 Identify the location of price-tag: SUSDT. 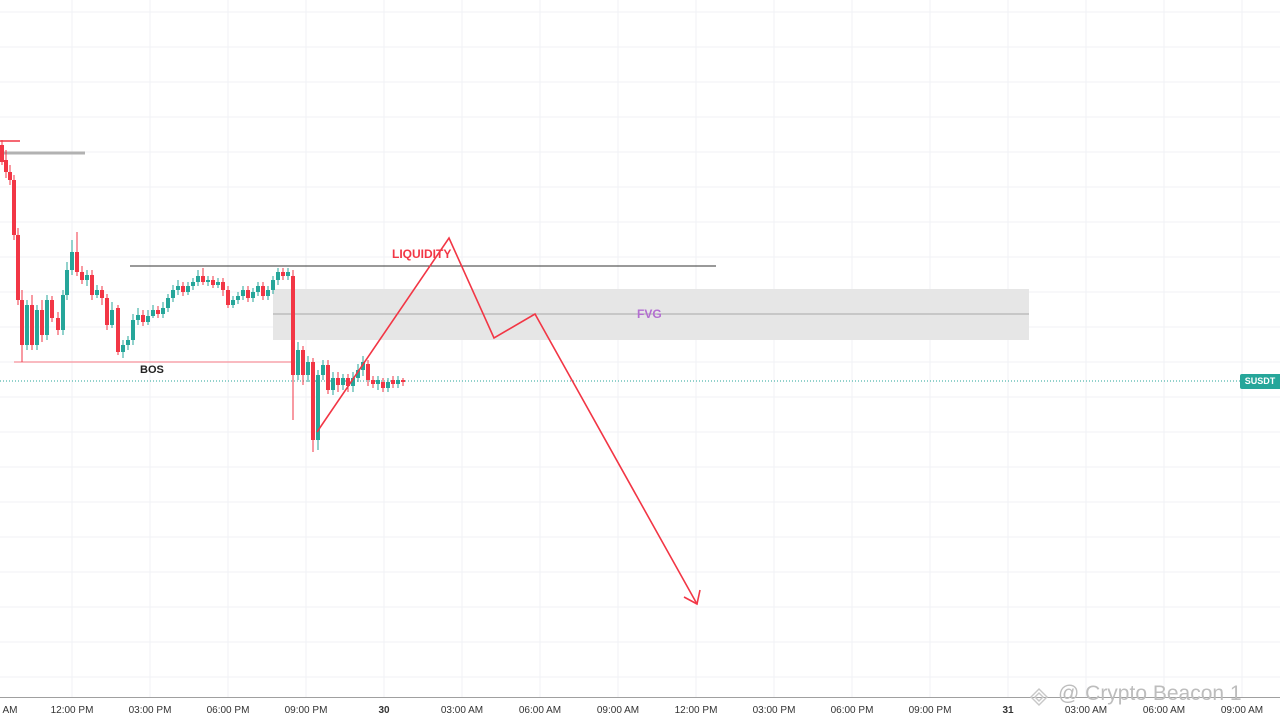
(1260, 381).